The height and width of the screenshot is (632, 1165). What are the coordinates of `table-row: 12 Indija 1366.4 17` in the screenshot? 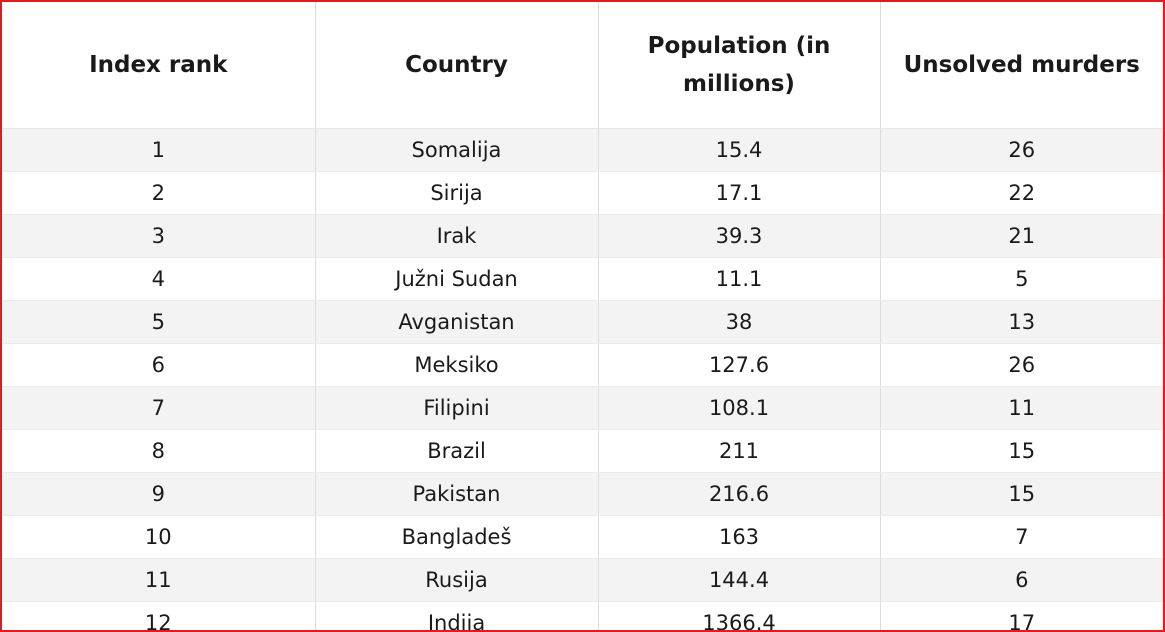 It's located at (582, 615).